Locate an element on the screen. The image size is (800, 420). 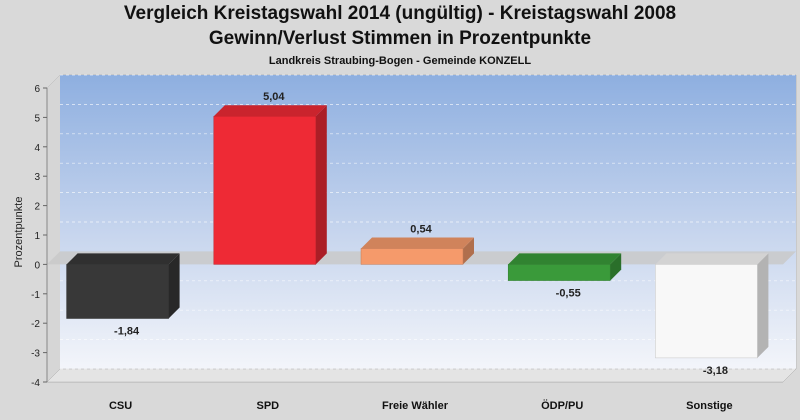
y-axis-label: Prozentpunkte is located at coordinates (19, 232).